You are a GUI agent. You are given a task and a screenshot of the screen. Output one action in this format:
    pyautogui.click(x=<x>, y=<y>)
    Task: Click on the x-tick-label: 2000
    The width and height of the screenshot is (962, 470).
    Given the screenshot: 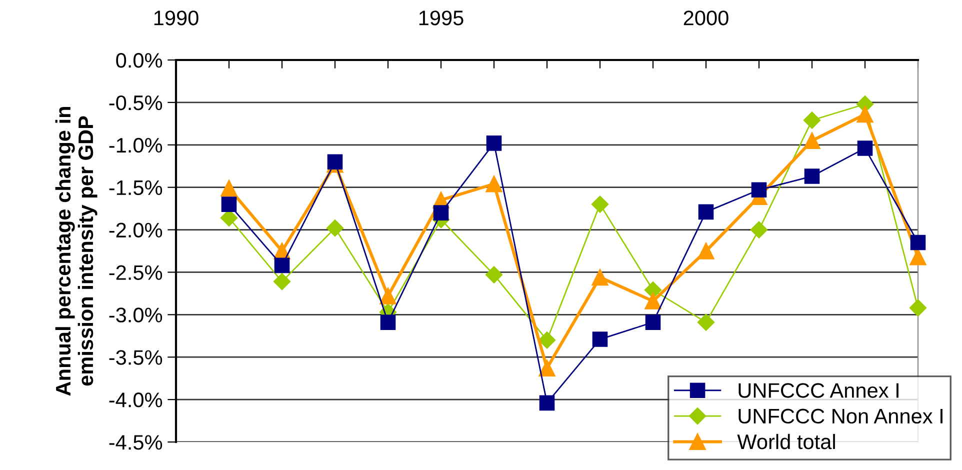 What is the action you would take?
    pyautogui.click(x=706, y=18)
    